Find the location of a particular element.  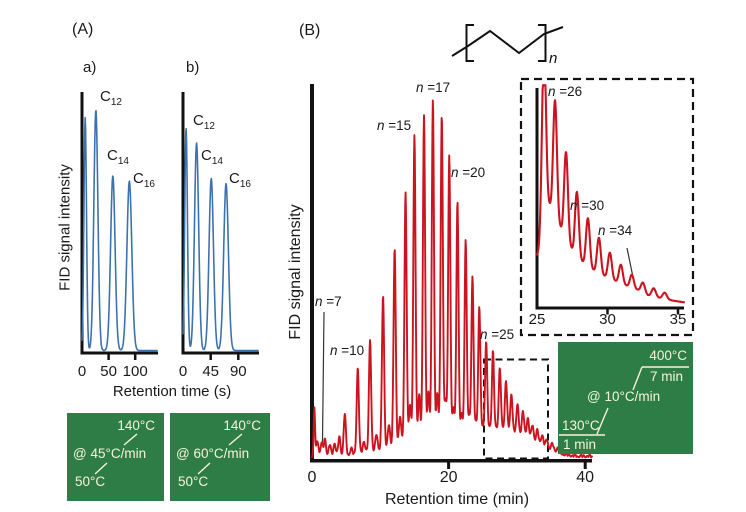

n-value: =26 is located at coordinates (569, 91).